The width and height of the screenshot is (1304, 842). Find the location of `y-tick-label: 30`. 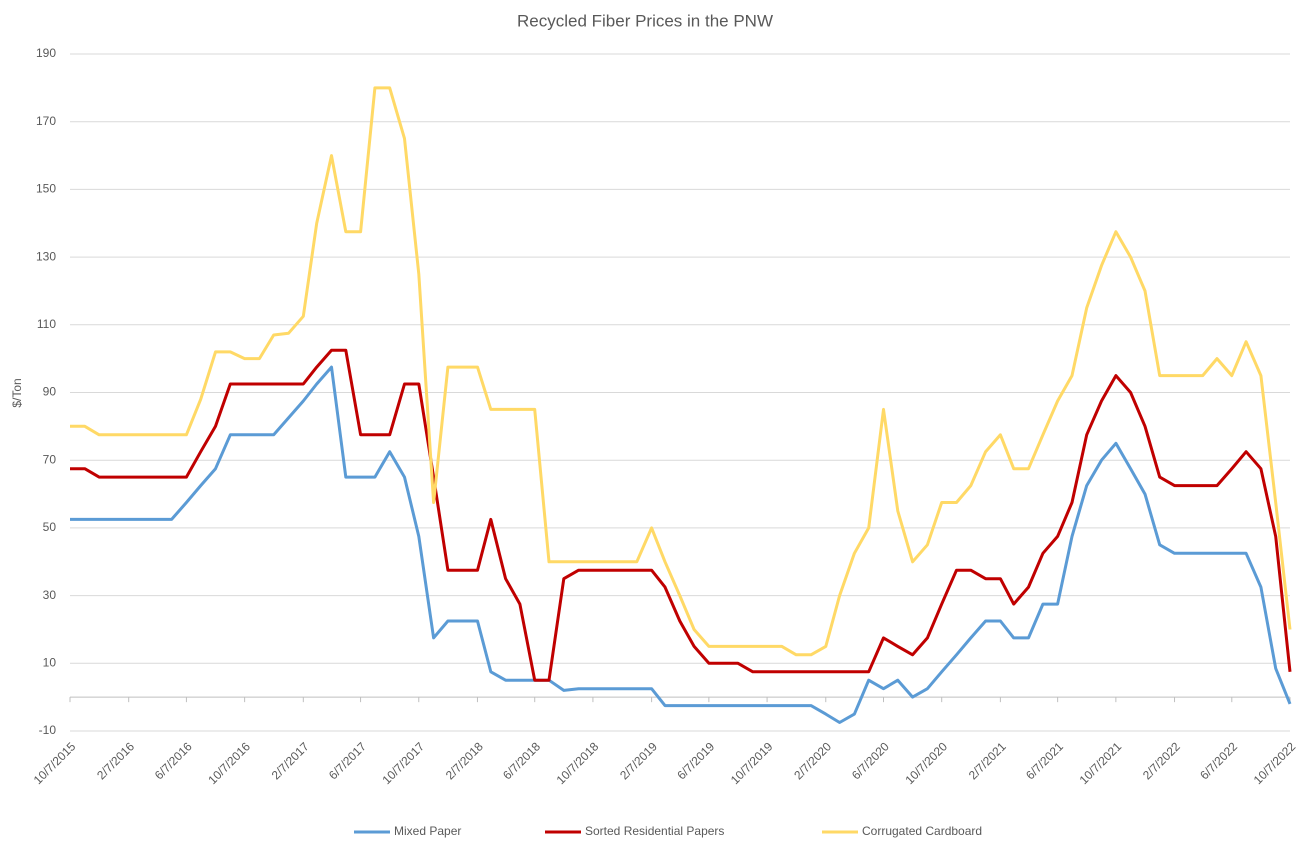

y-tick-label: 30 is located at coordinates (50, 595).